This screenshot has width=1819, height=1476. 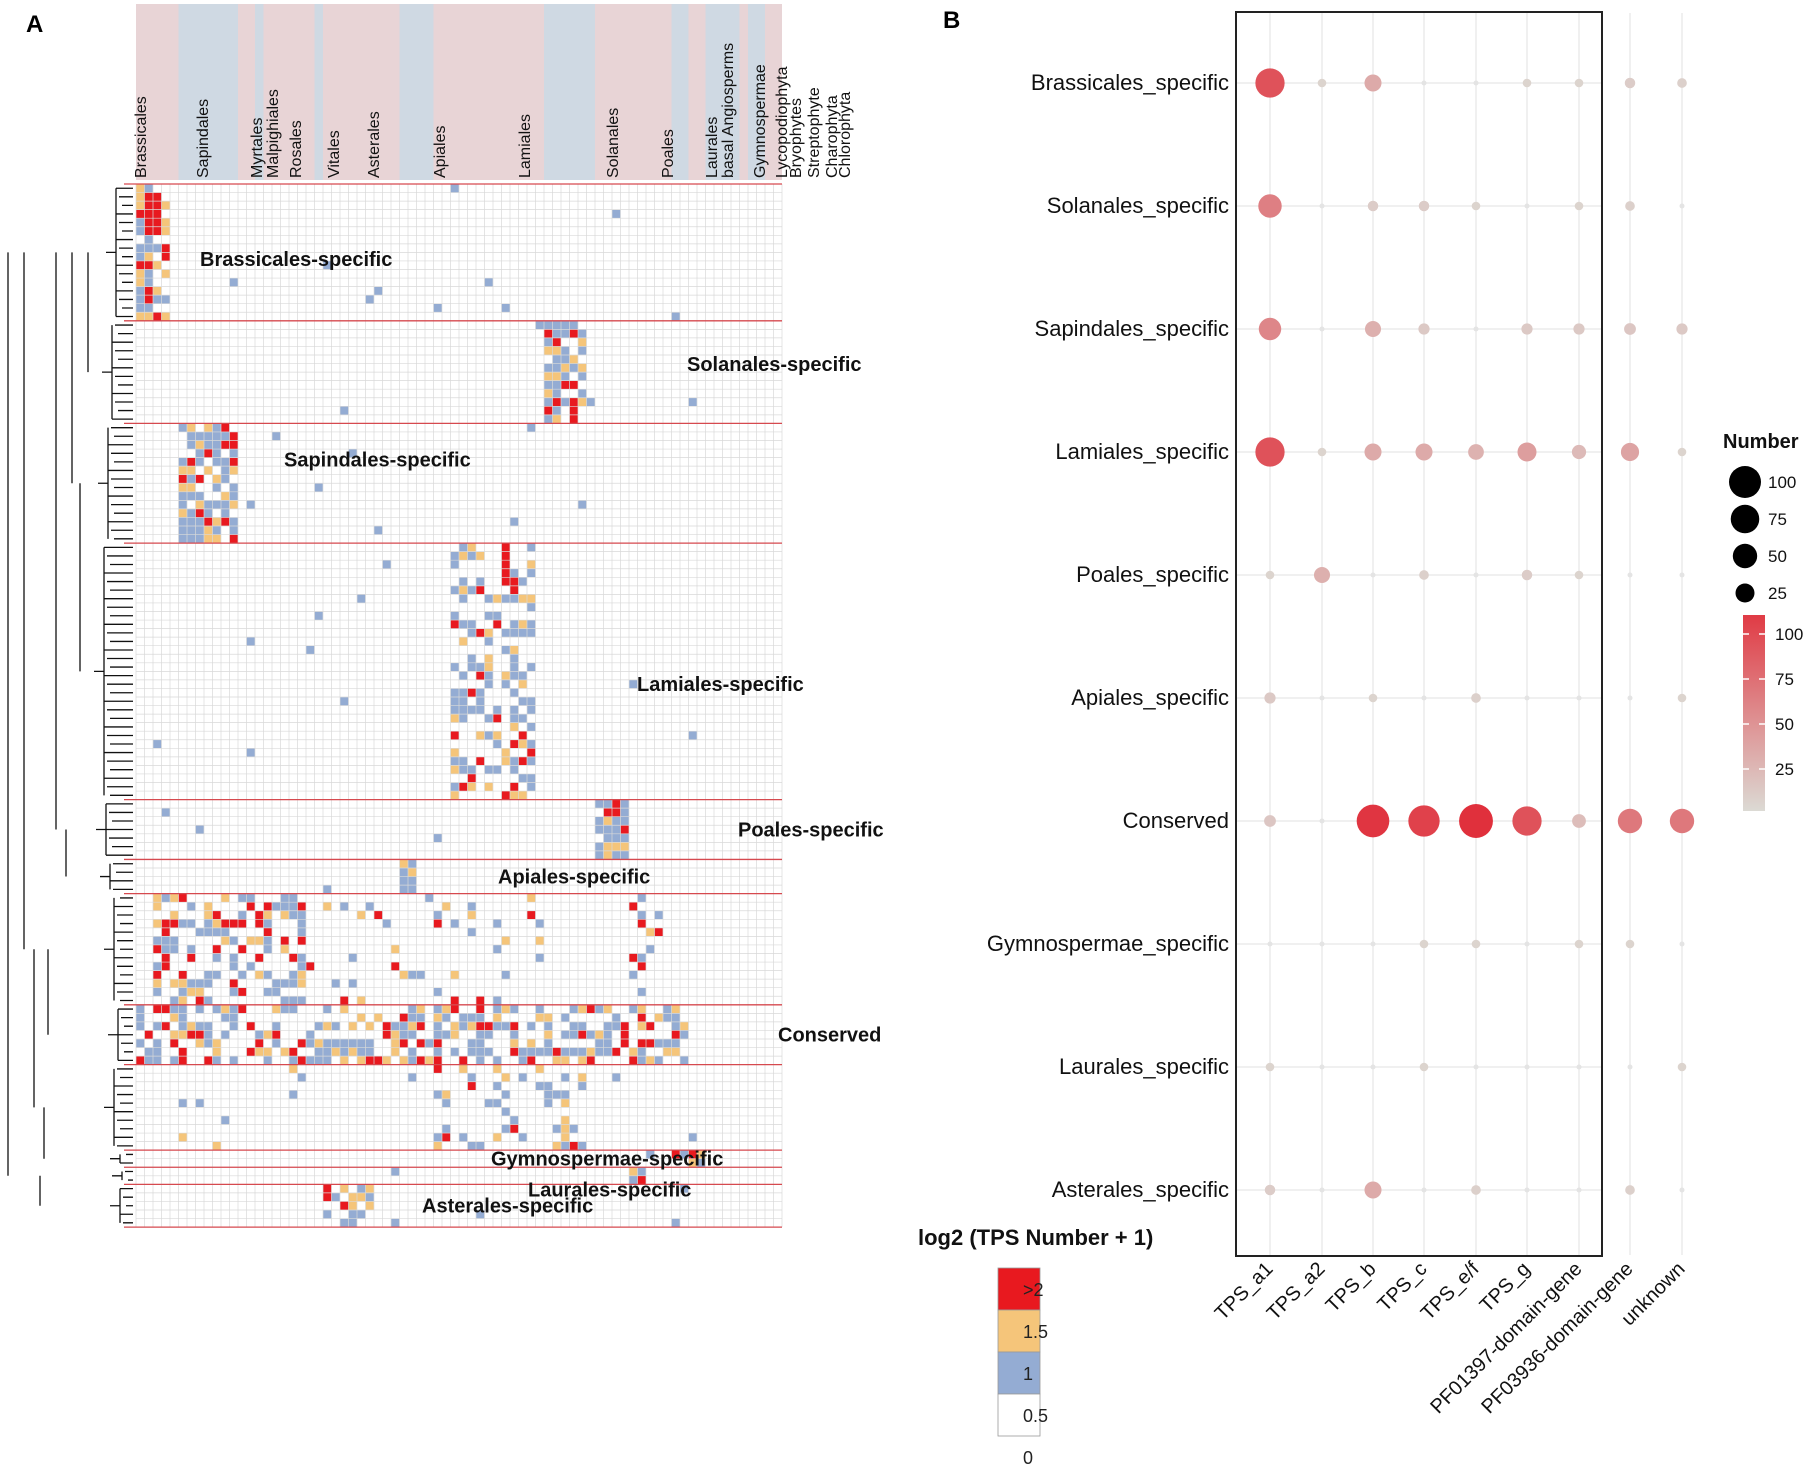 I want to click on y-label-poales_specific: Poales_specific, so click(x=1152, y=574).